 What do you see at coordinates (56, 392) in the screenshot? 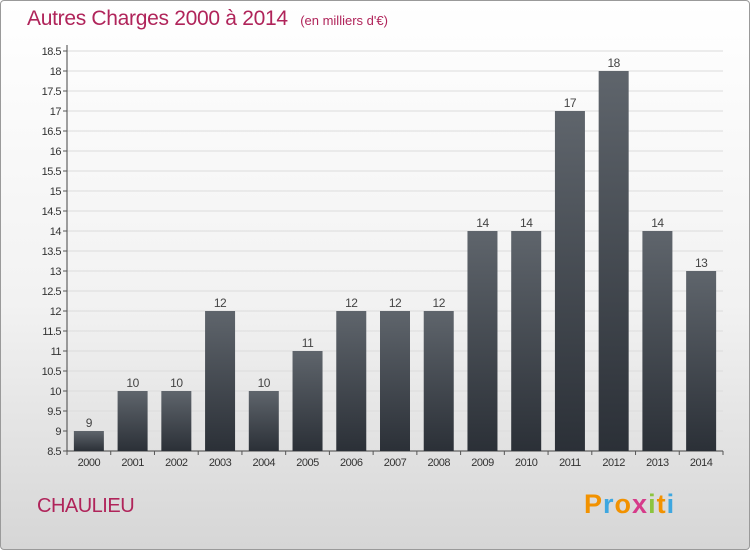
I see `y-tick-label: 10` at bounding box center [56, 392].